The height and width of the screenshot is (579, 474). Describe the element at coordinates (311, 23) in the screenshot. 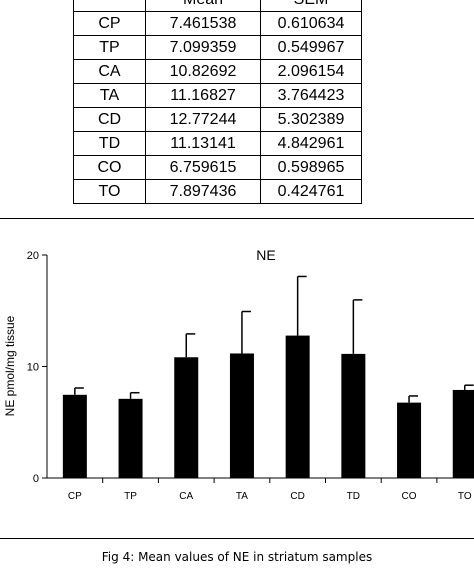

I see `sem-cell: 0.610634` at that location.